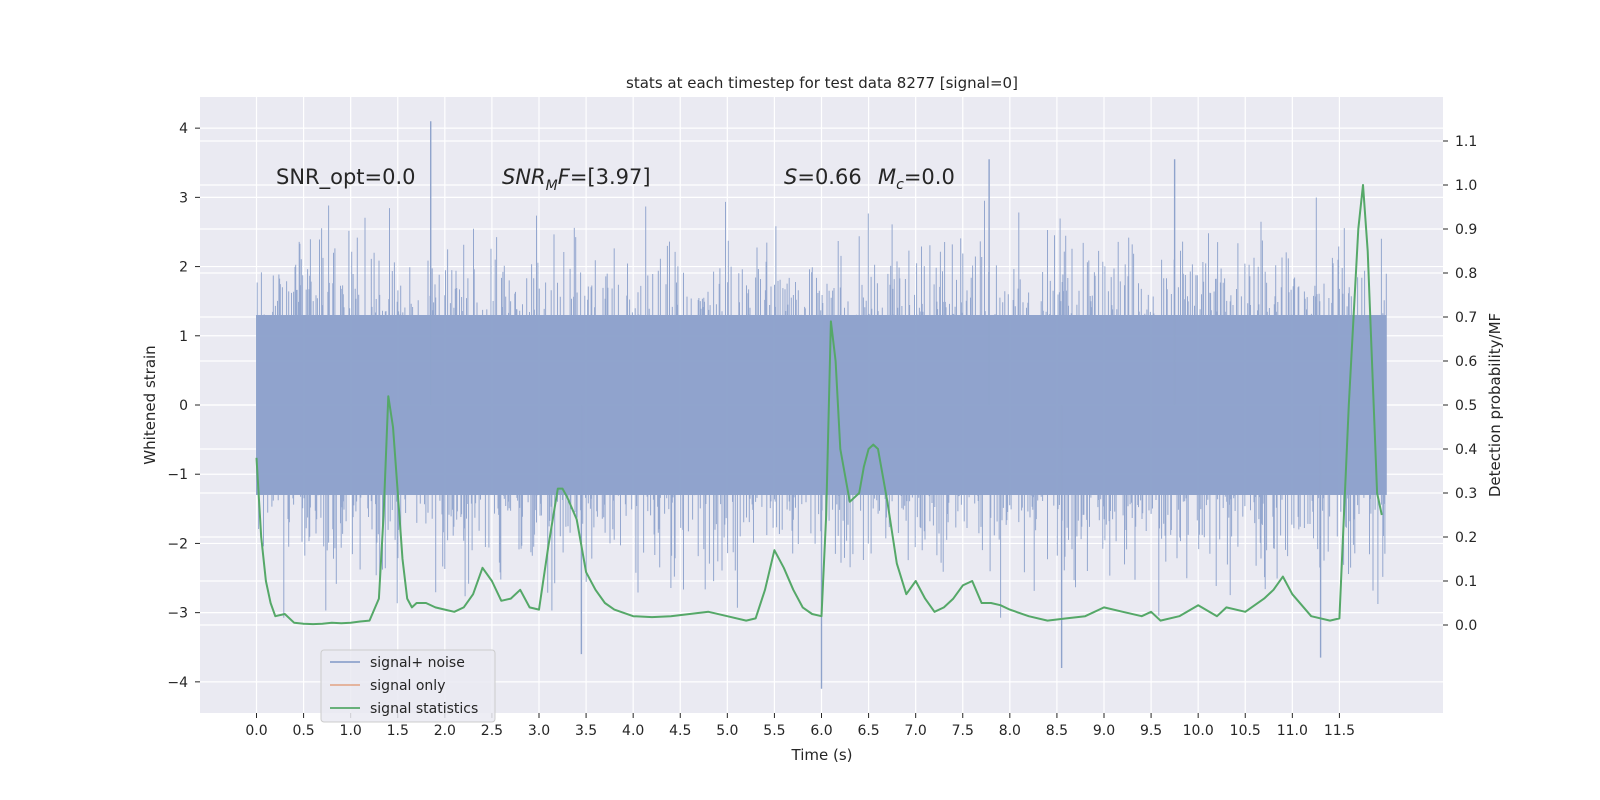  I want to click on x-tick-label: 9.0, so click(1104, 731).